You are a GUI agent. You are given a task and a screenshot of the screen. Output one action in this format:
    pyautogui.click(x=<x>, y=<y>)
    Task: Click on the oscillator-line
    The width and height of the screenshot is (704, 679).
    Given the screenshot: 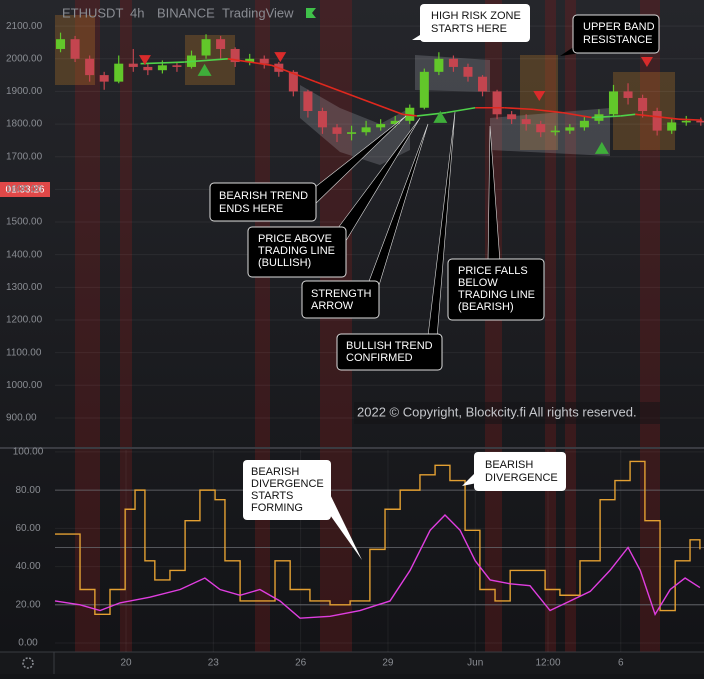 What is the action you would take?
    pyautogui.click(x=377, y=566)
    